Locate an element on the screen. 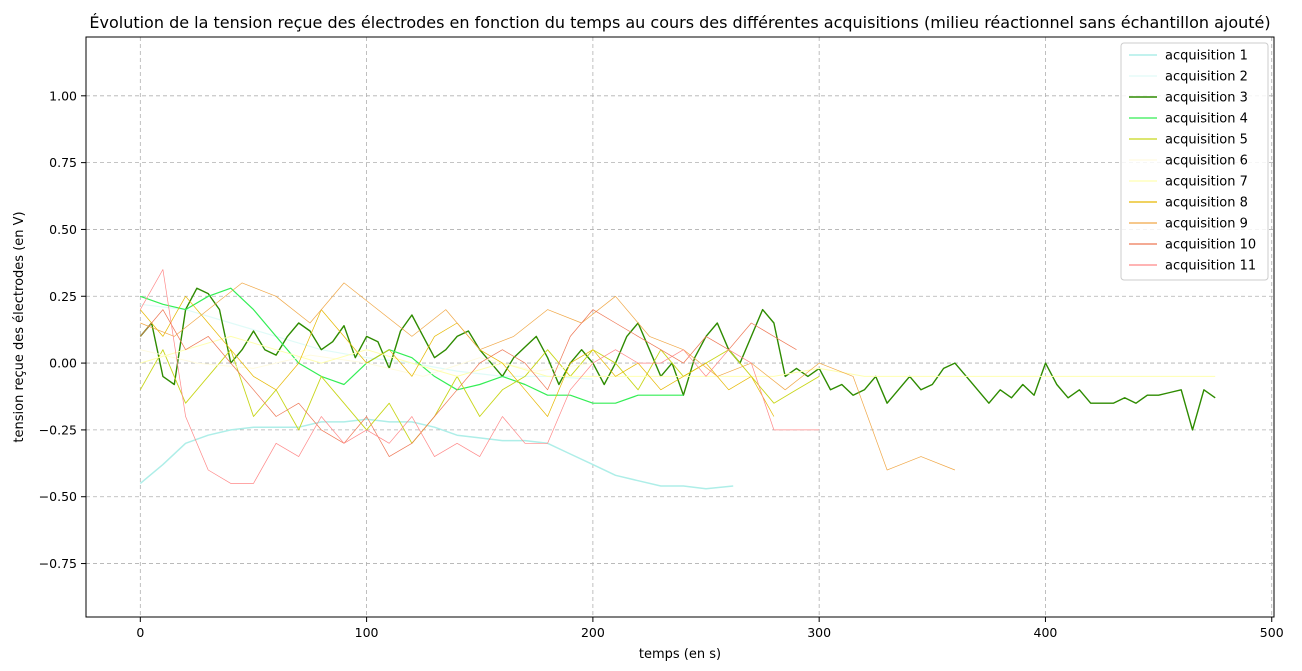  legend-entry: acquisition 10 is located at coordinates (1210, 245).